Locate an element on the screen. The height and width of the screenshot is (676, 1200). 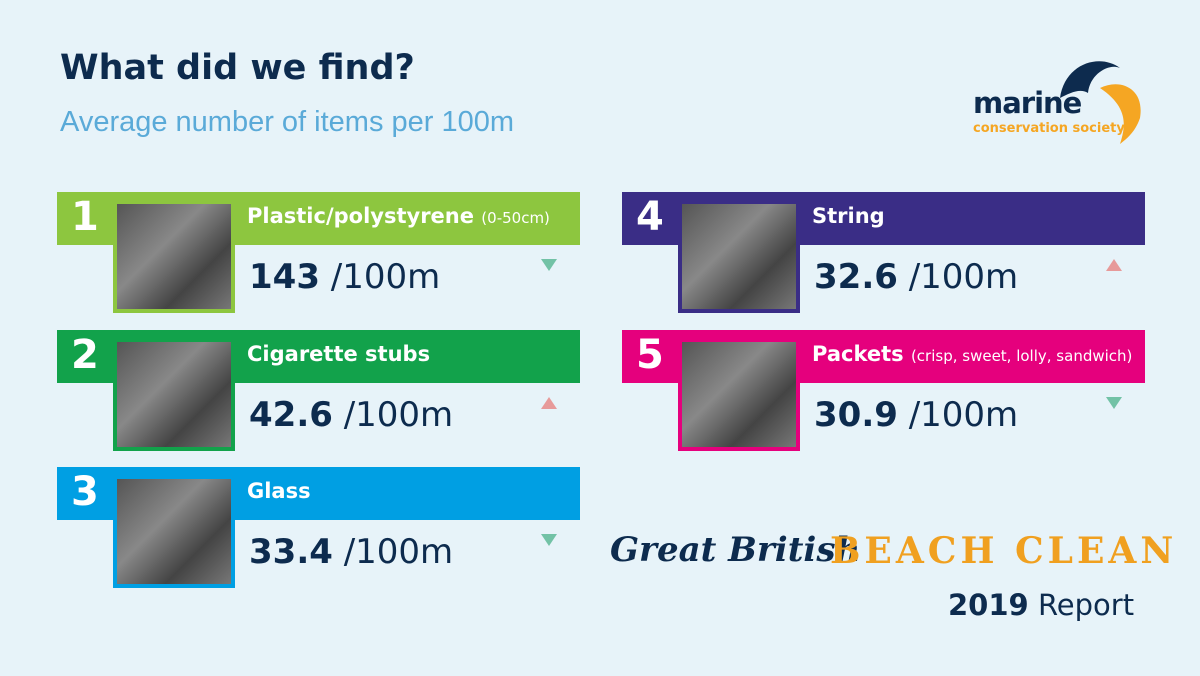
item-note: (0-50cm) is located at coordinates (515, 218).